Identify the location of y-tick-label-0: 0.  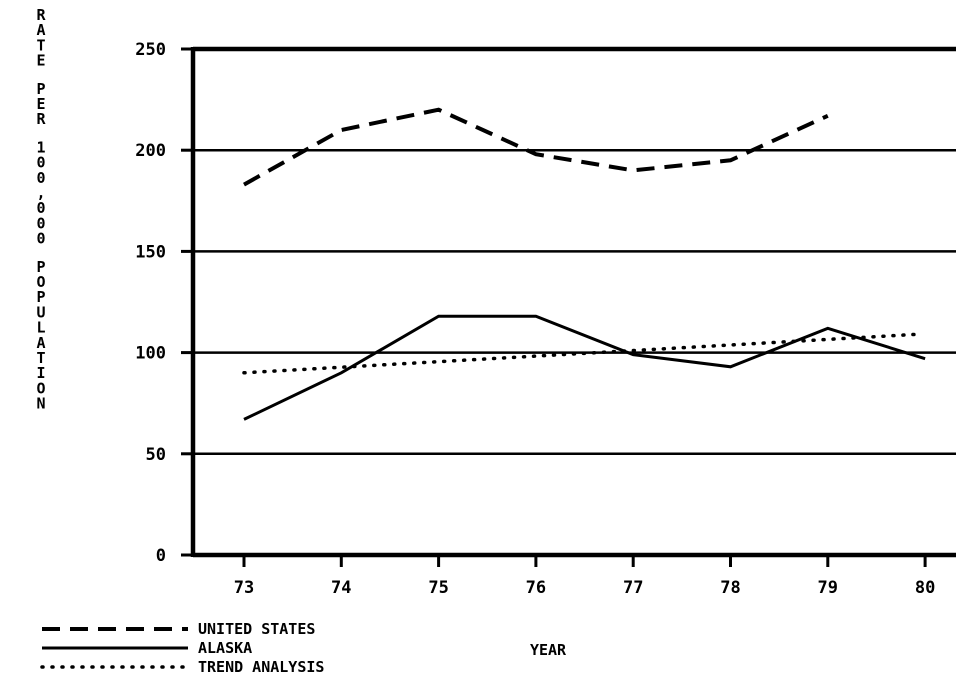
(161, 556).